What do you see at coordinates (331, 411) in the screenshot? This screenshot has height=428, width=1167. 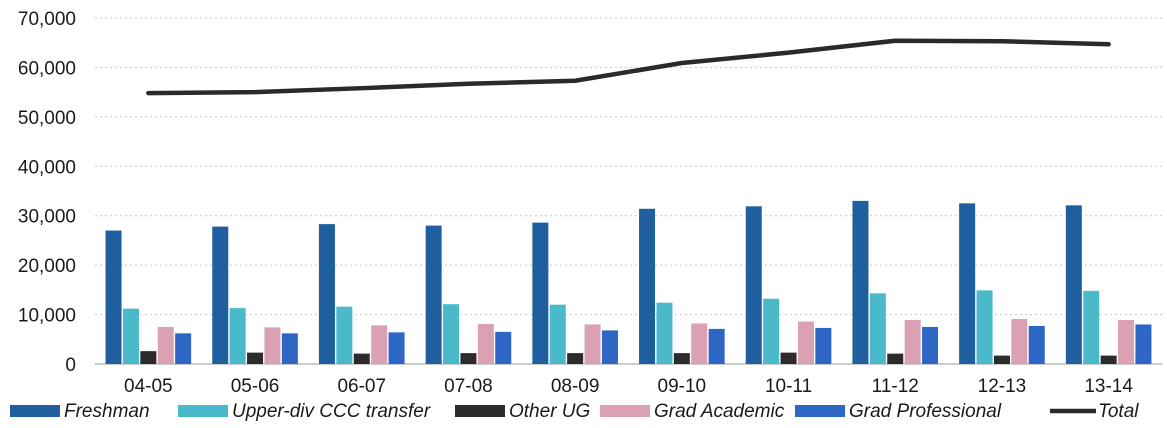 I see `legend-label-upper-div-ccc-transfer: Upper-div CCC transfer` at bounding box center [331, 411].